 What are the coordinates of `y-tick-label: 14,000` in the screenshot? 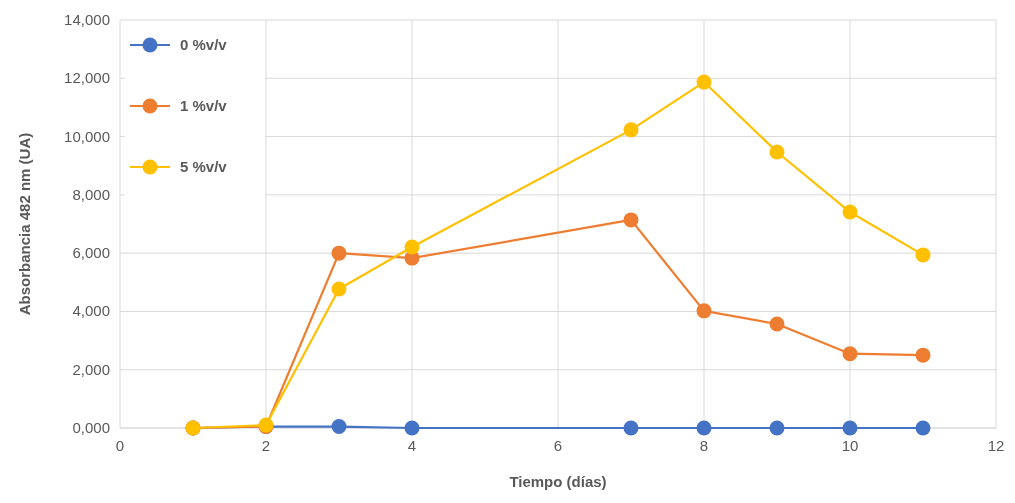 It's located at (87, 19).